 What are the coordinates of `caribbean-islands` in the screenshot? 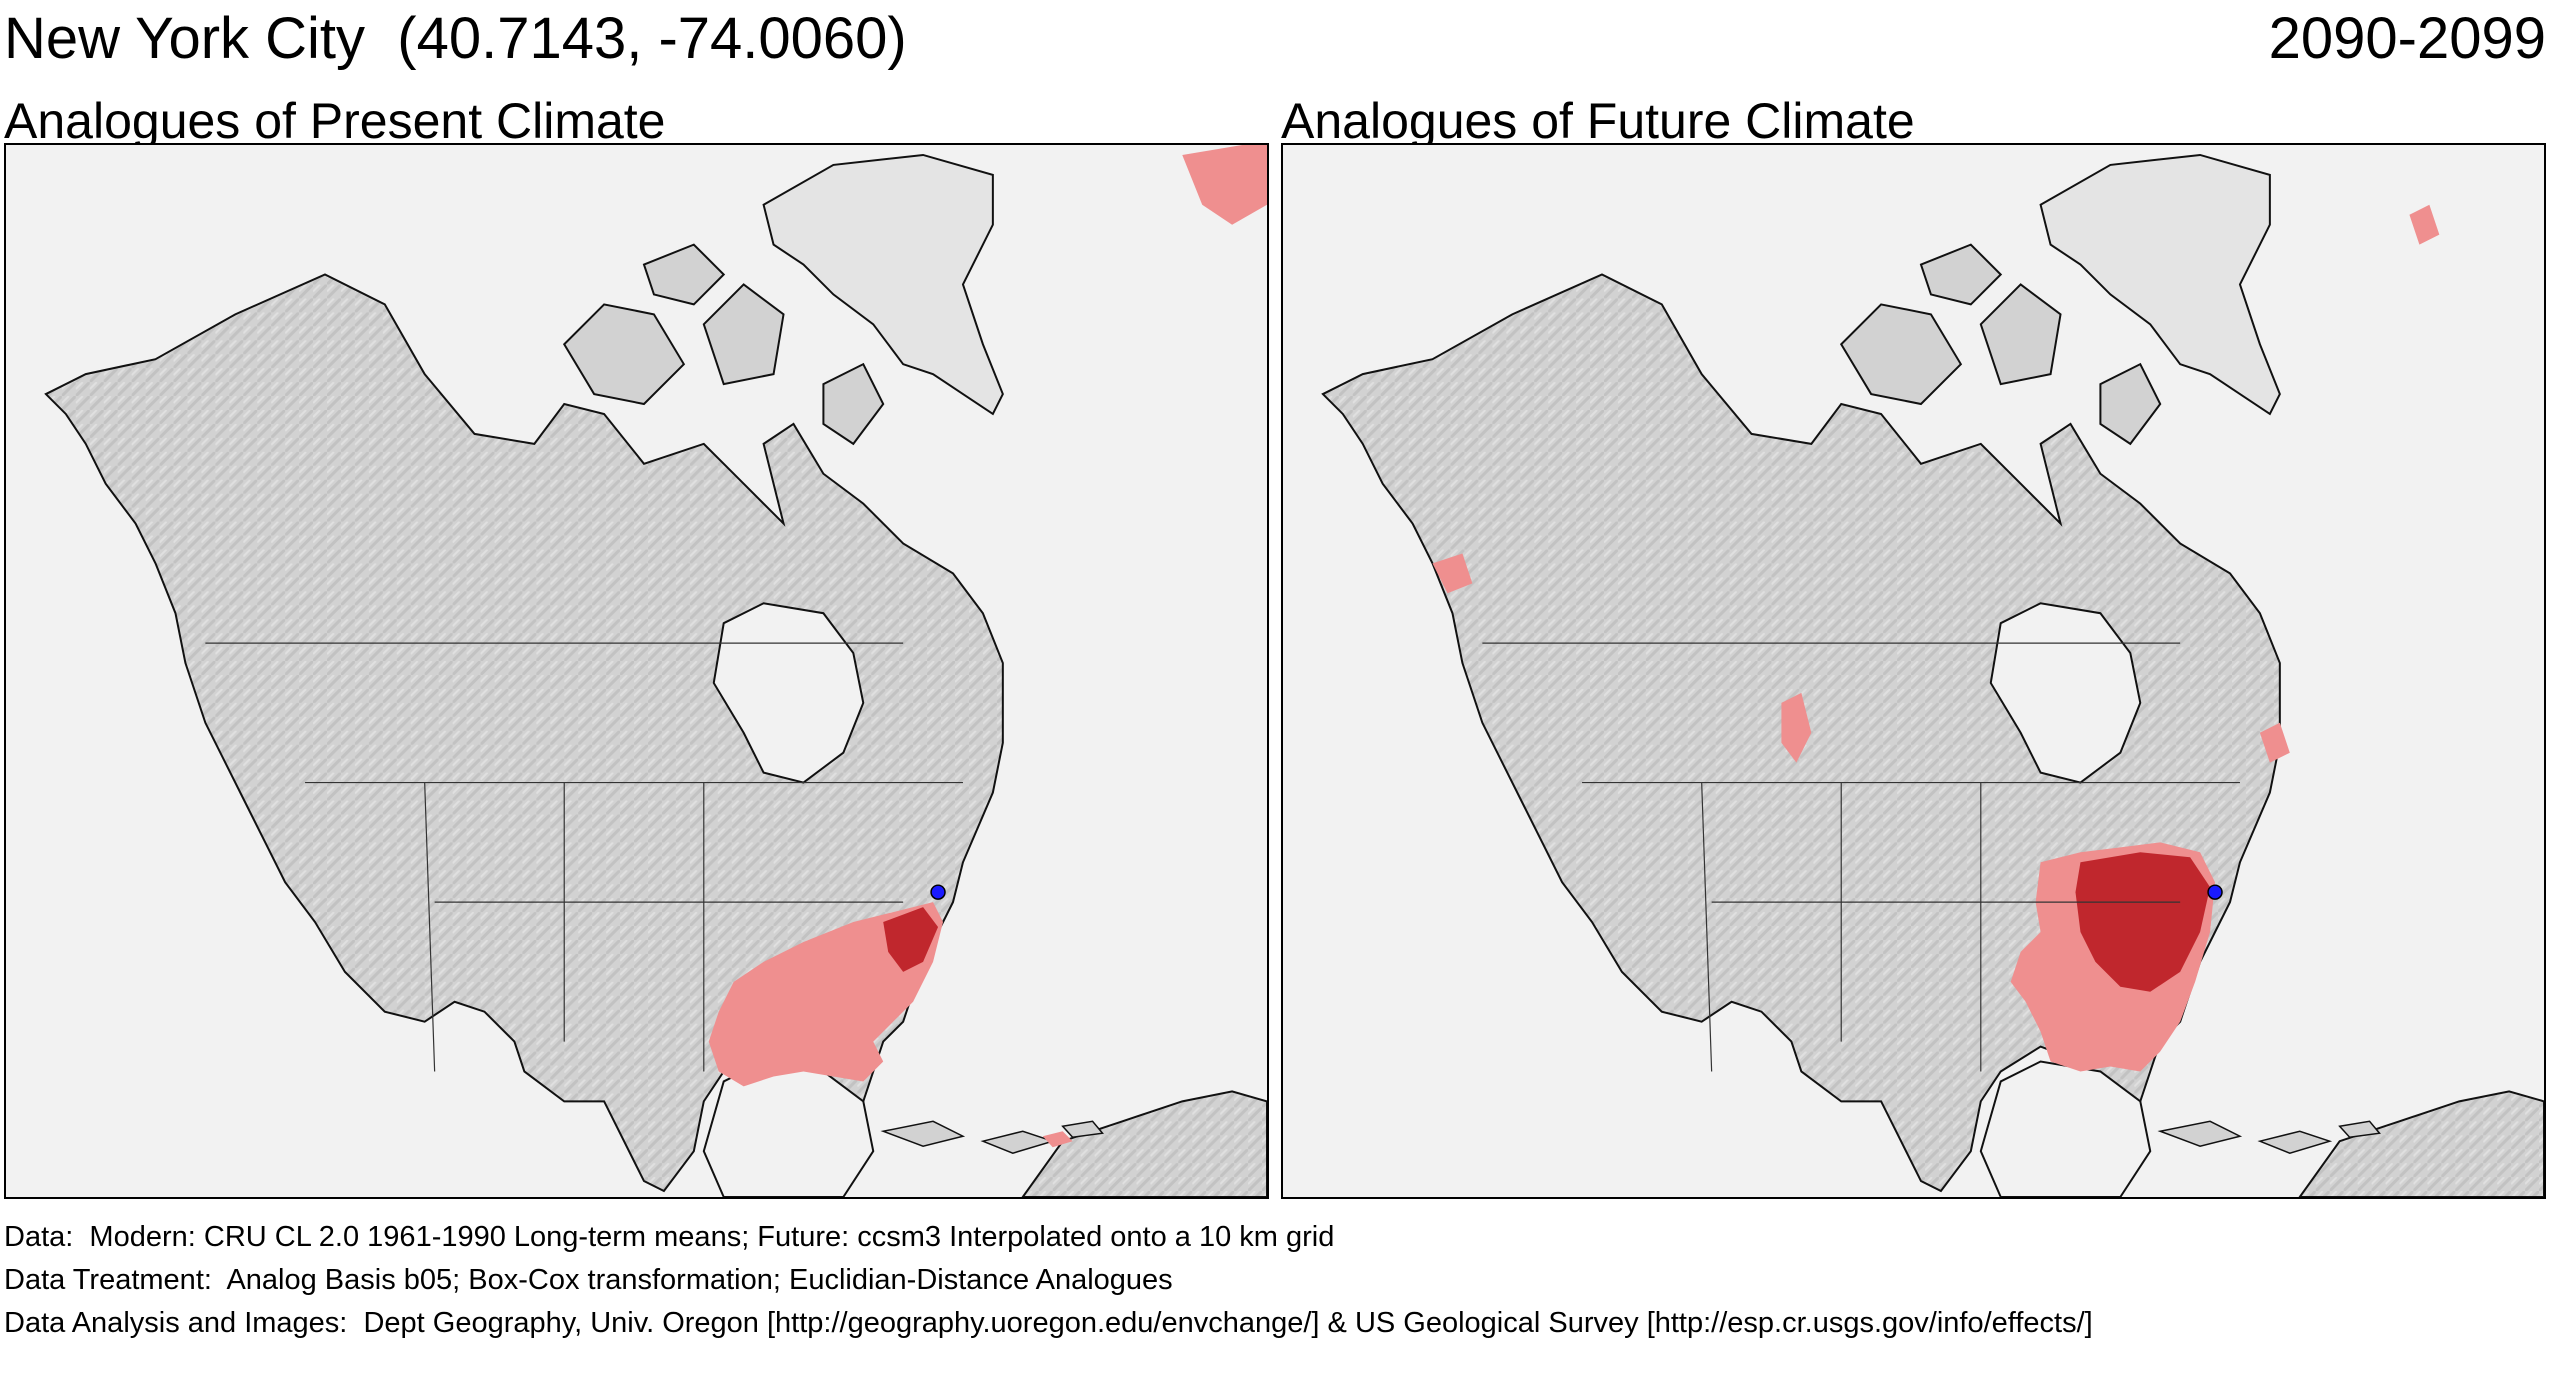 It's located at (2269, 1137).